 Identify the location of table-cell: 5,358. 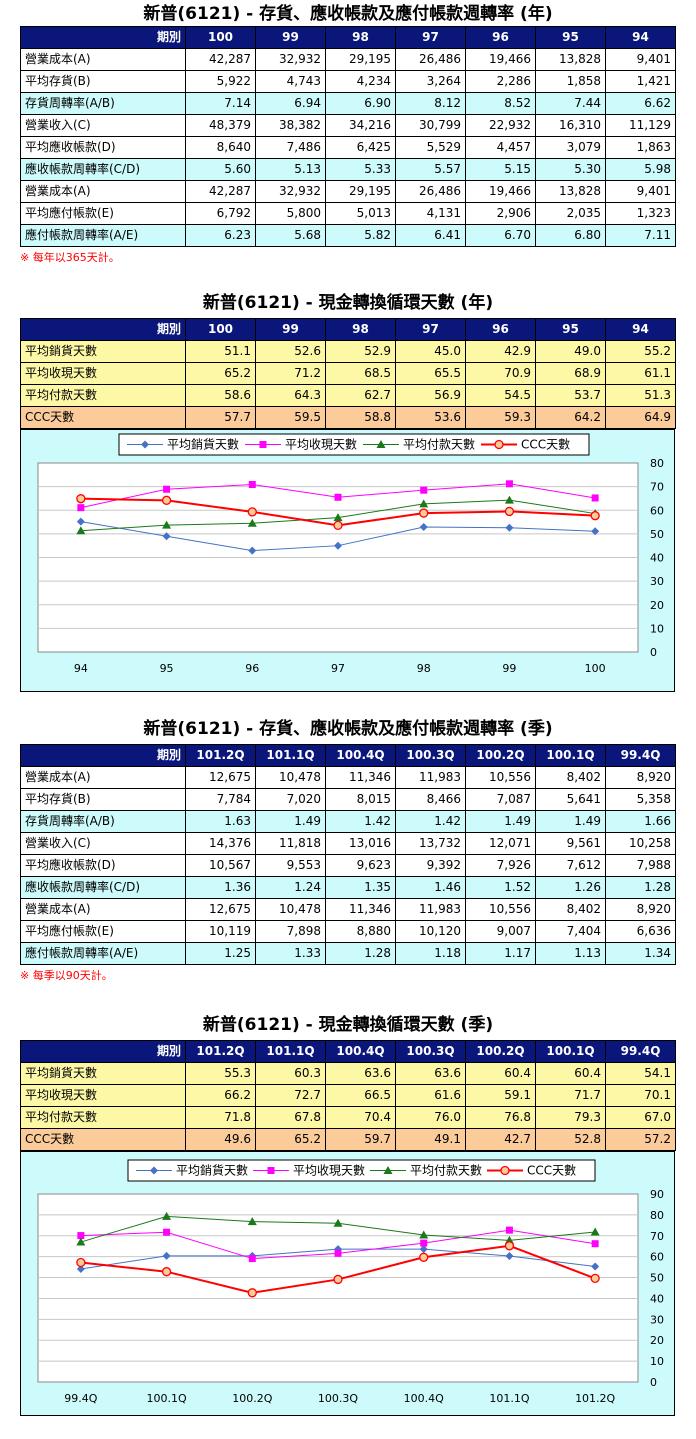
(640, 799).